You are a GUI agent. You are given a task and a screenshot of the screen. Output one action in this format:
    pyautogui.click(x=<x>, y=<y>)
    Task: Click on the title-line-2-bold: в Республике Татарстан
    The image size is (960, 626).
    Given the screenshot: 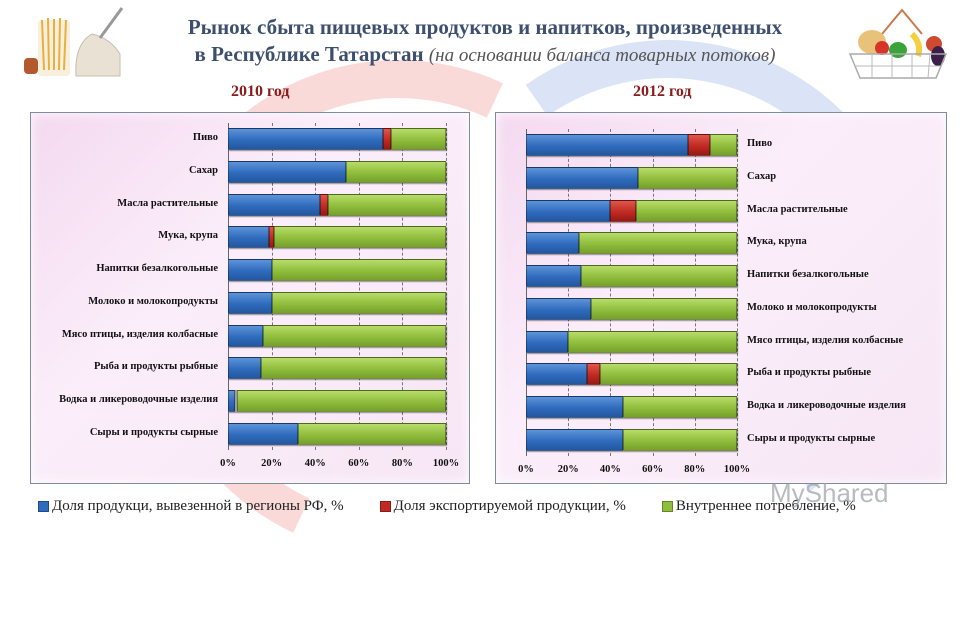 What is the action you would take?
    pyautogui.click(x=309, y=54)
    